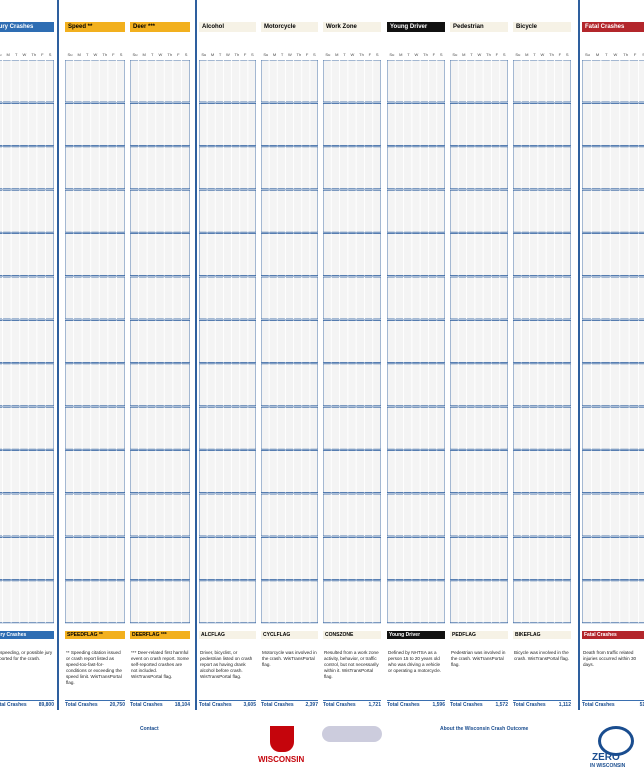 This screenshot has width=644, height=773. What do you see at coordinates (95, 27) in the screenshot?
I see `column-title: Speed **` at bounding box center [95, 27].